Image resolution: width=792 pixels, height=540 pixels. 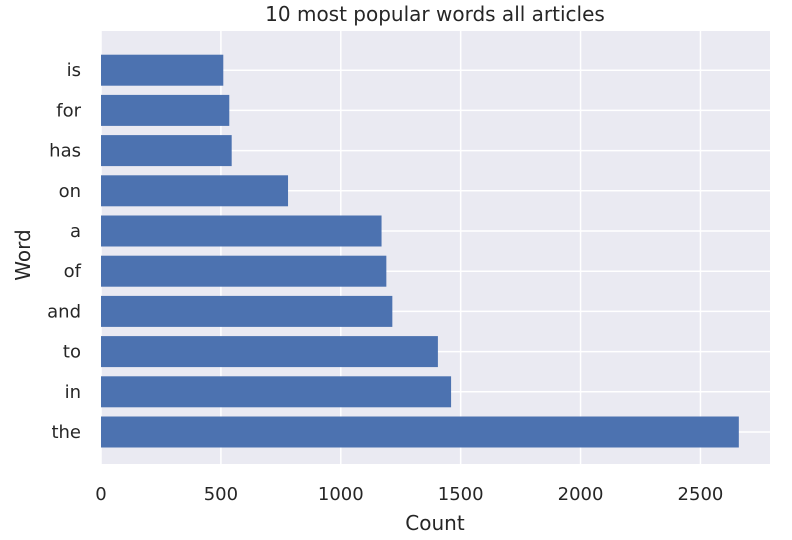 What do you see at coordinates (162, 70) in the screenshot?
I see `bar-is` at bounding box center [162, 70].